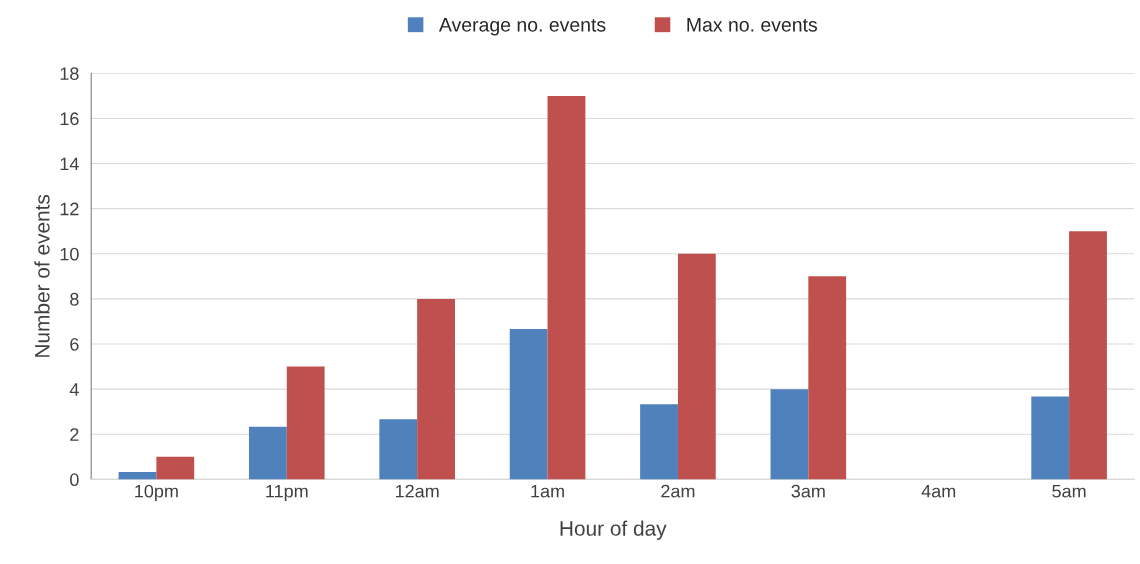 The image size is (1140, 564). I want to click on x-tick-label: 10pm, so click(156, 493).